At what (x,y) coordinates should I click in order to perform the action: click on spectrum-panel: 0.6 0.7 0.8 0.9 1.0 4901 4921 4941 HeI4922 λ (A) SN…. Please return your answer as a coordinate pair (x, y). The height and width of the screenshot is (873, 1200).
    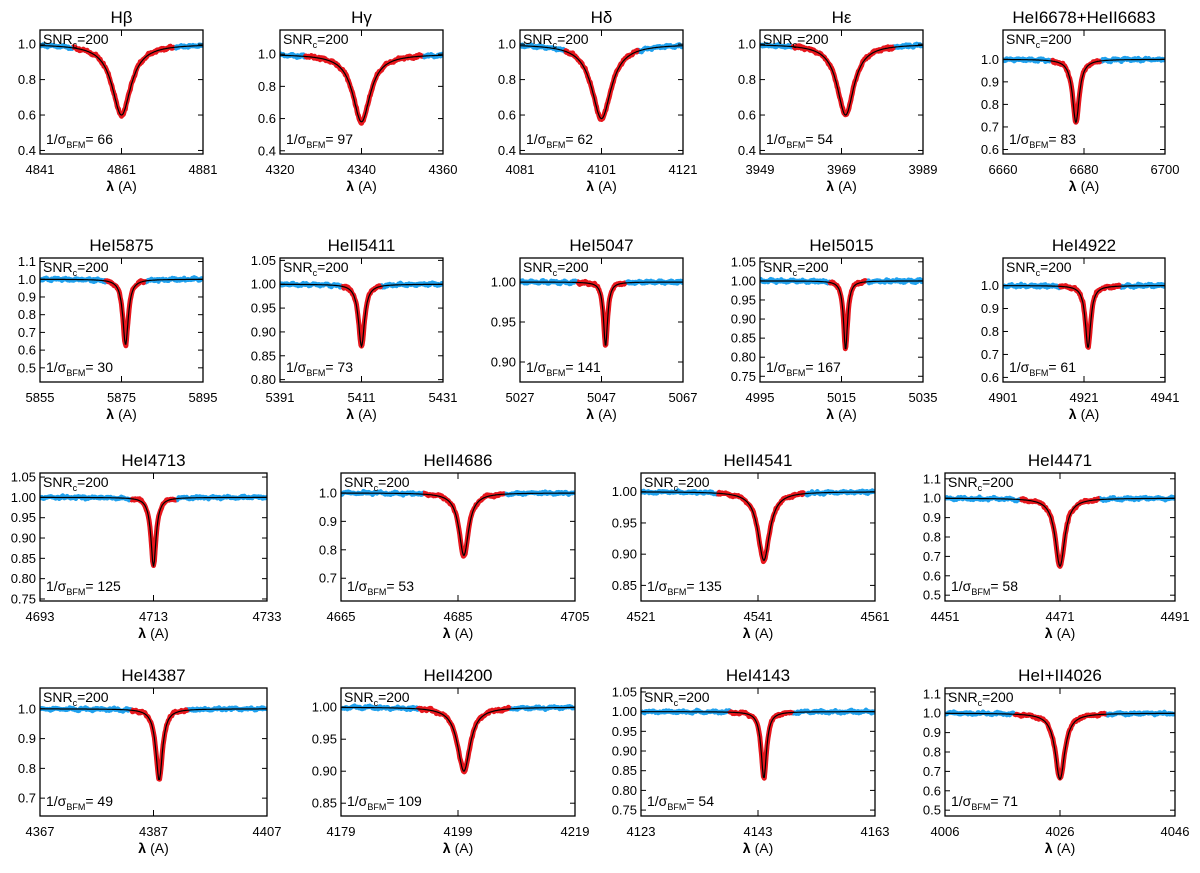
    Looking at the image, I should click on (1080, 329).